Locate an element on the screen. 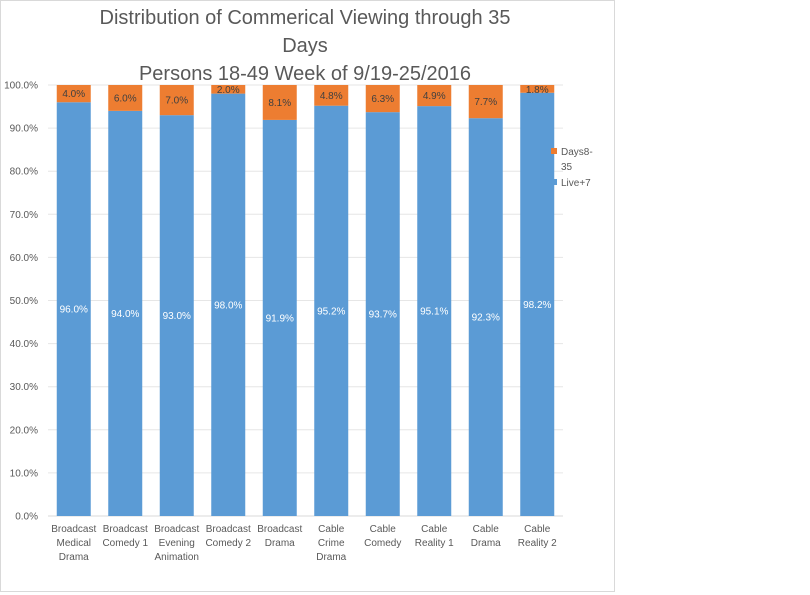  y-tick-label: 50.0% is located at coordinates (24, 301).